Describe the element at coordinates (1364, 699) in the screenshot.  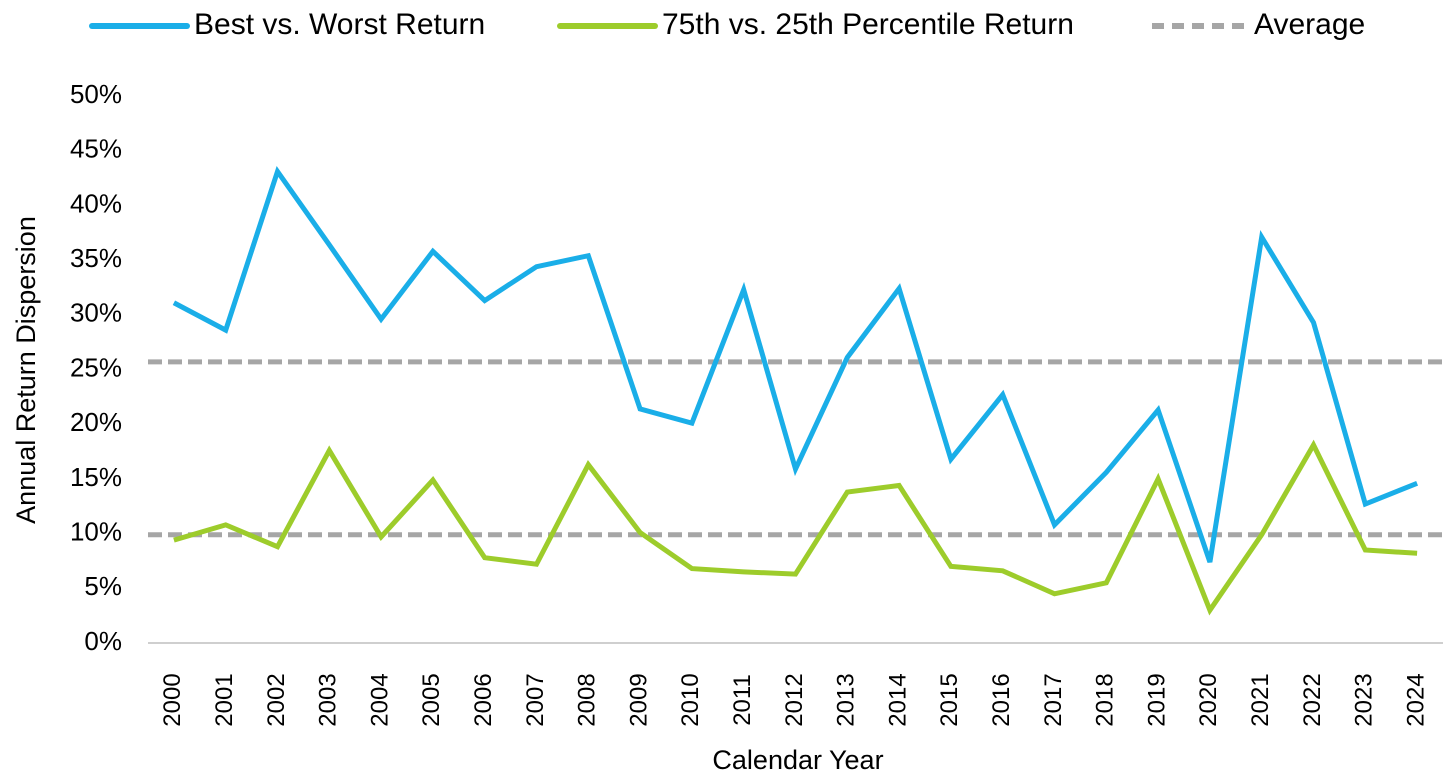
I see `x-tick-label: 2023` at that location.